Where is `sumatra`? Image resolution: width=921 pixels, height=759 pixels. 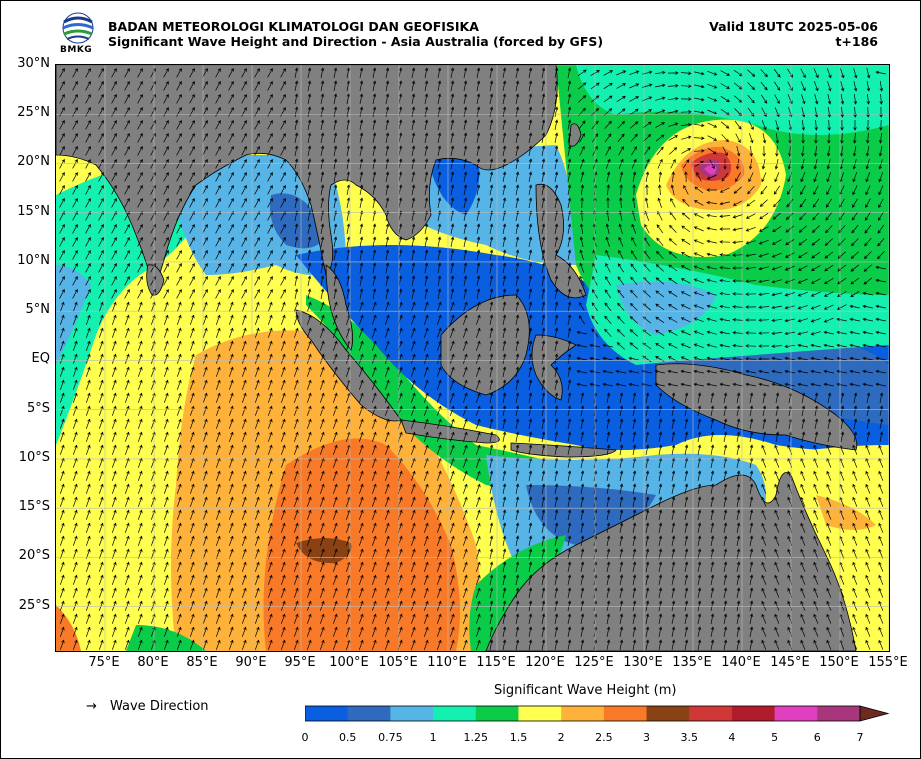
sumatra is located at coordinates (348, 365).